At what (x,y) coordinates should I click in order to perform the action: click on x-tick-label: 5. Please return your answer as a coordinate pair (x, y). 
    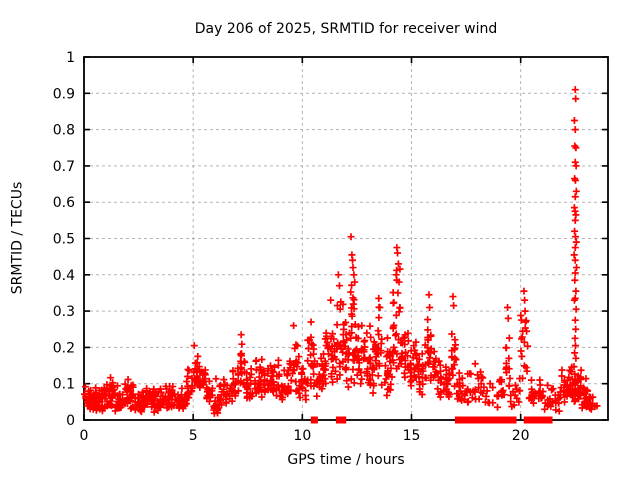
    Looking at the image, I should click on (193, 436).